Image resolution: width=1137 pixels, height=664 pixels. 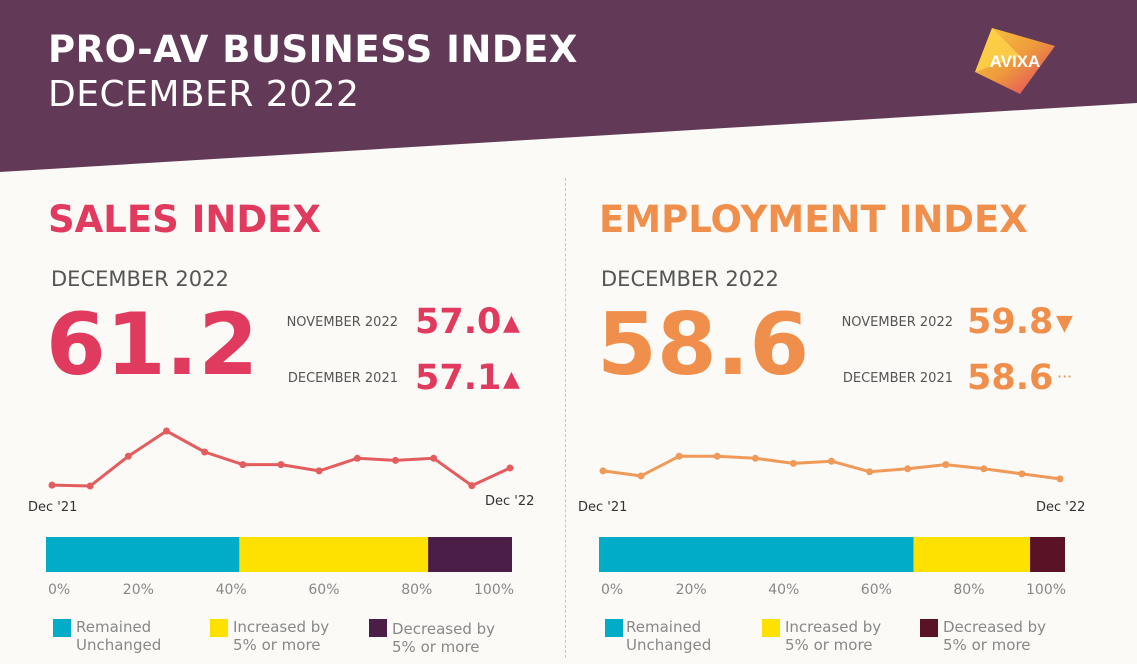 What do you see at coordinates (1010, 322) in the screenshot?
I see `employment-cmp1-value: 59.8` at bounding box center [1010, 322].